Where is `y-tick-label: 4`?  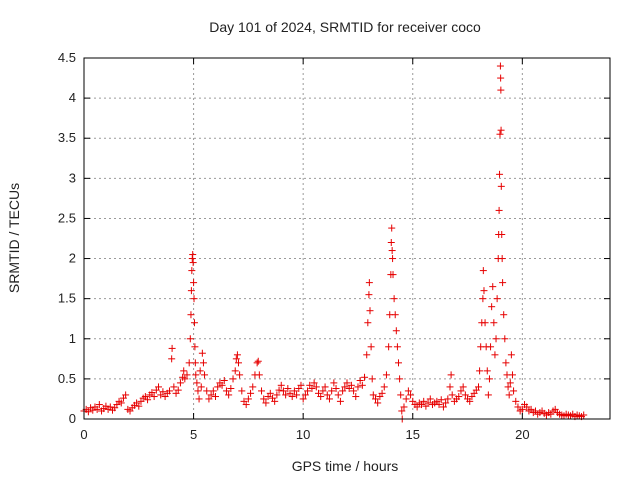
y-tick-label: 4 is located at coordinates (72, 97).